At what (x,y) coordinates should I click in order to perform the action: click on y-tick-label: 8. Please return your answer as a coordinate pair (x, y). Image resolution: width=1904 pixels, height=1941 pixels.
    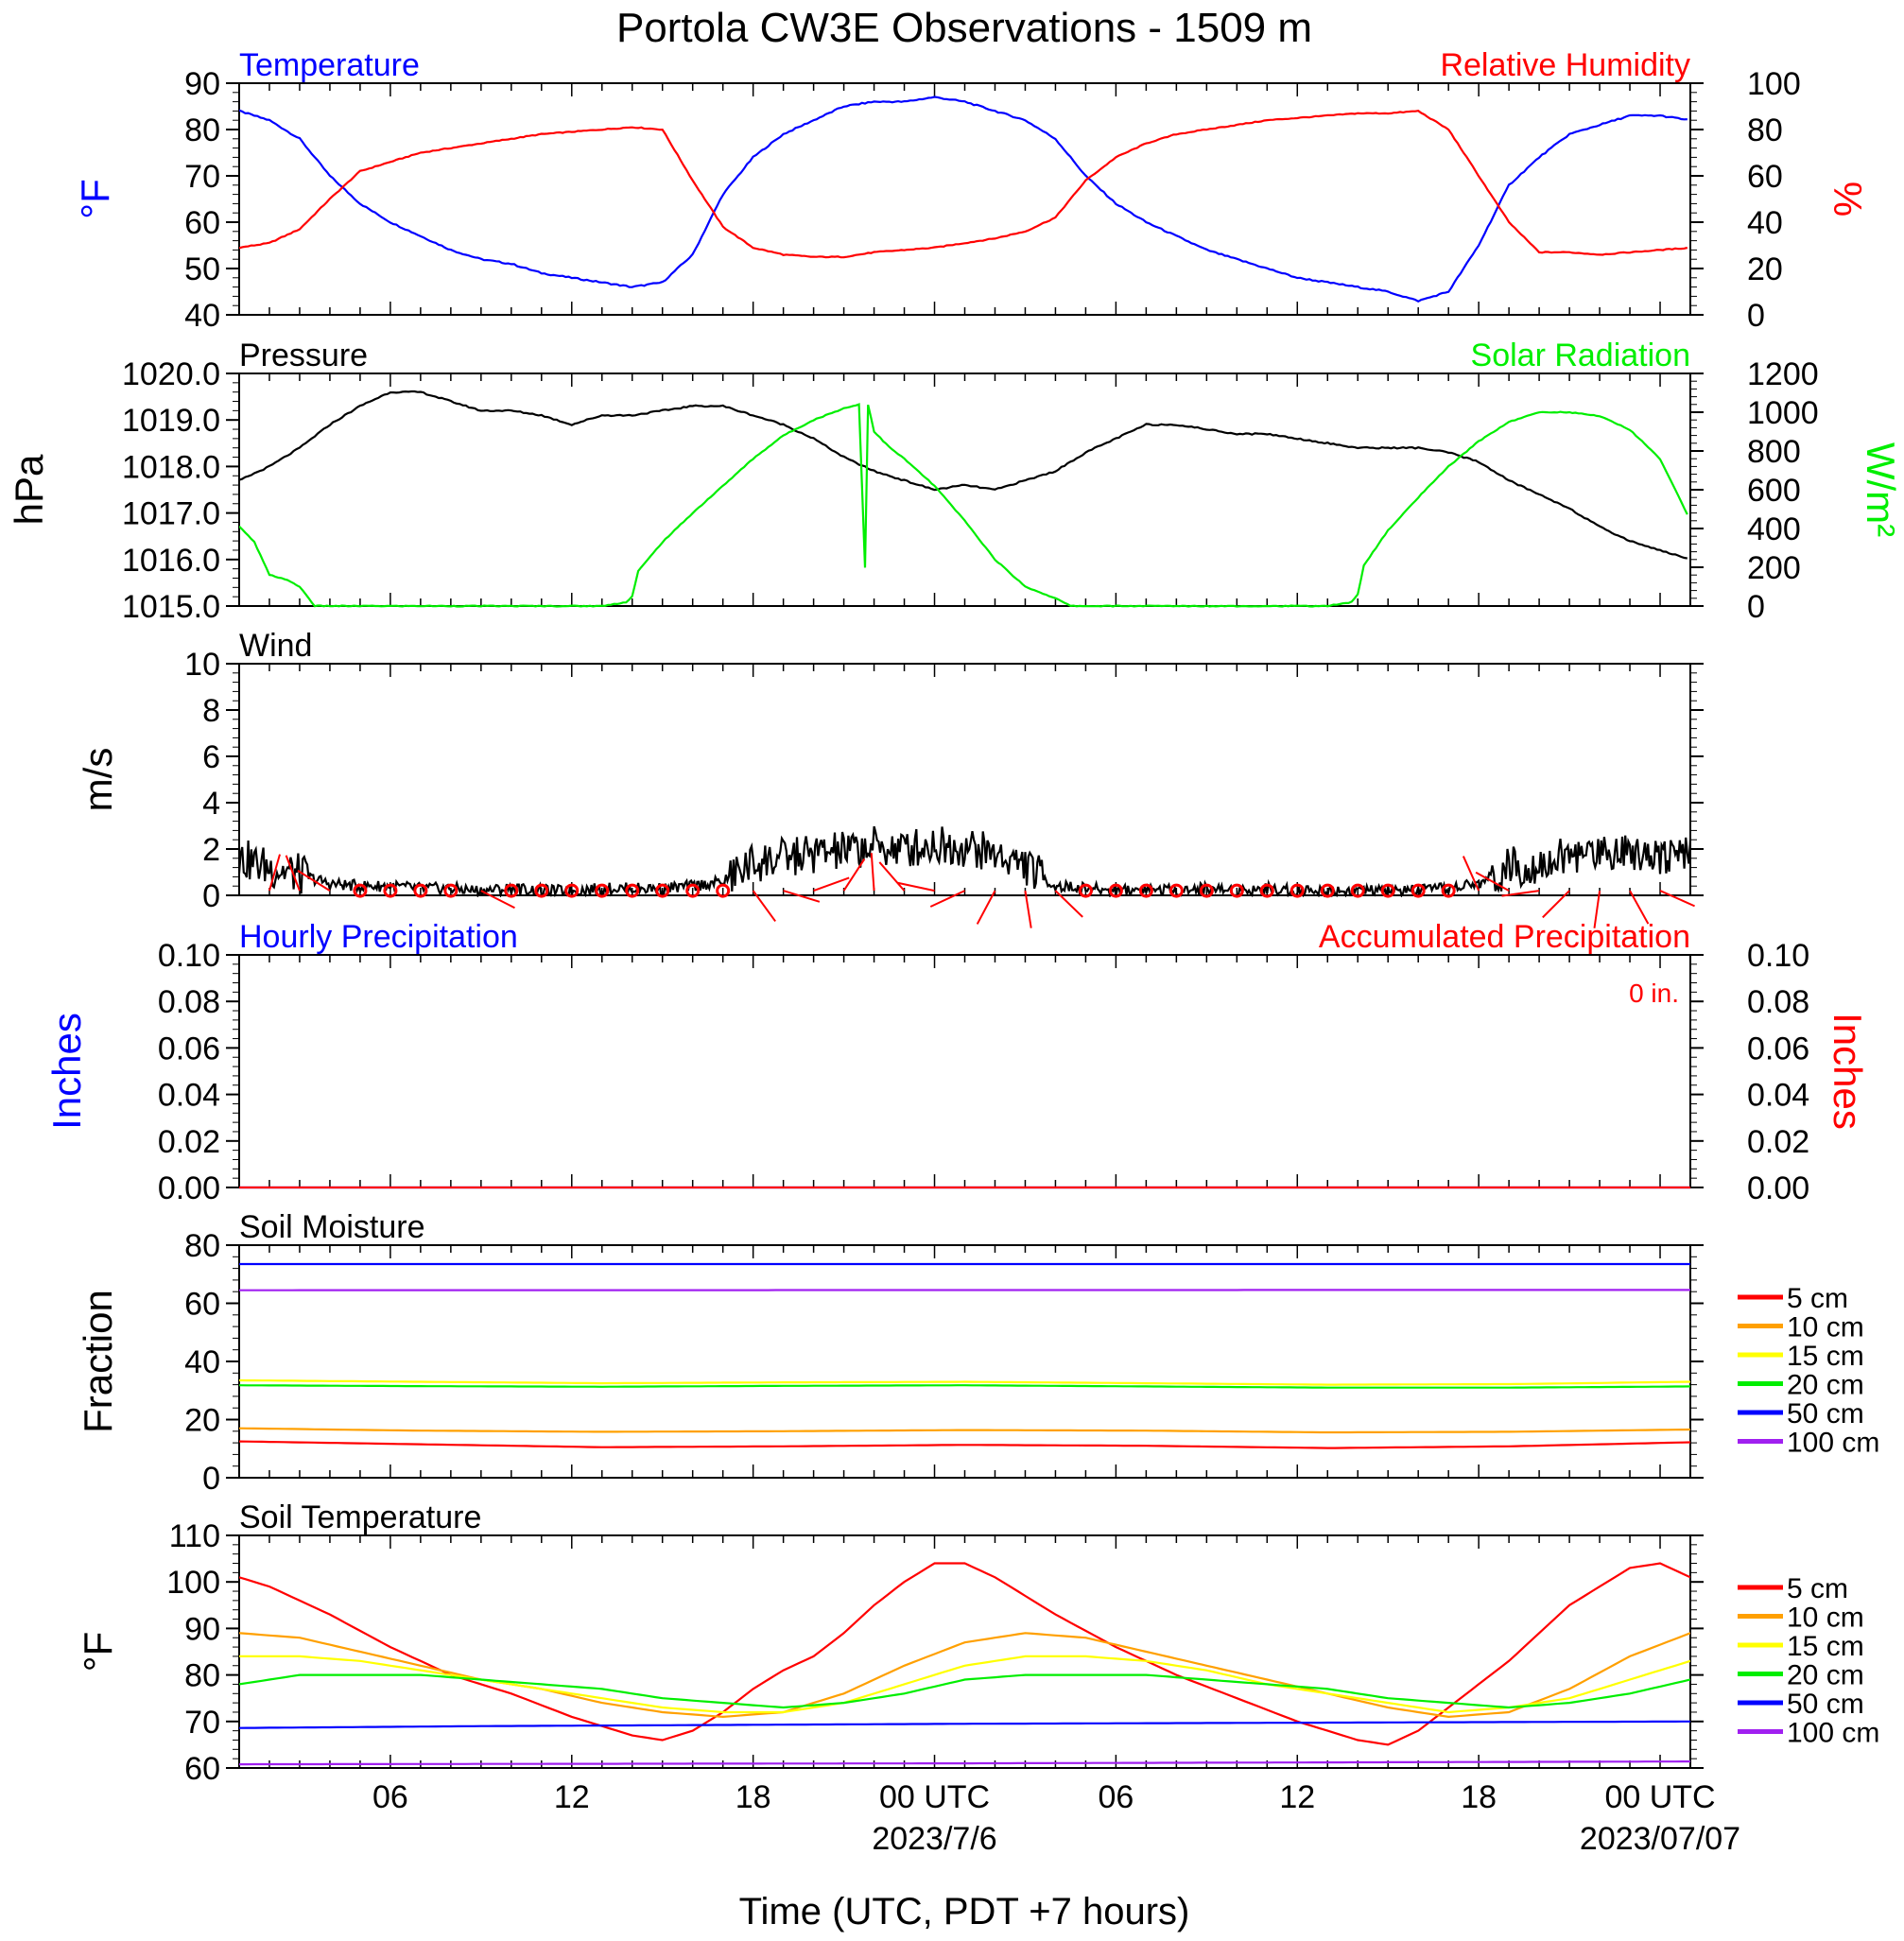
    Looking at the image, I should click on (211, 711).